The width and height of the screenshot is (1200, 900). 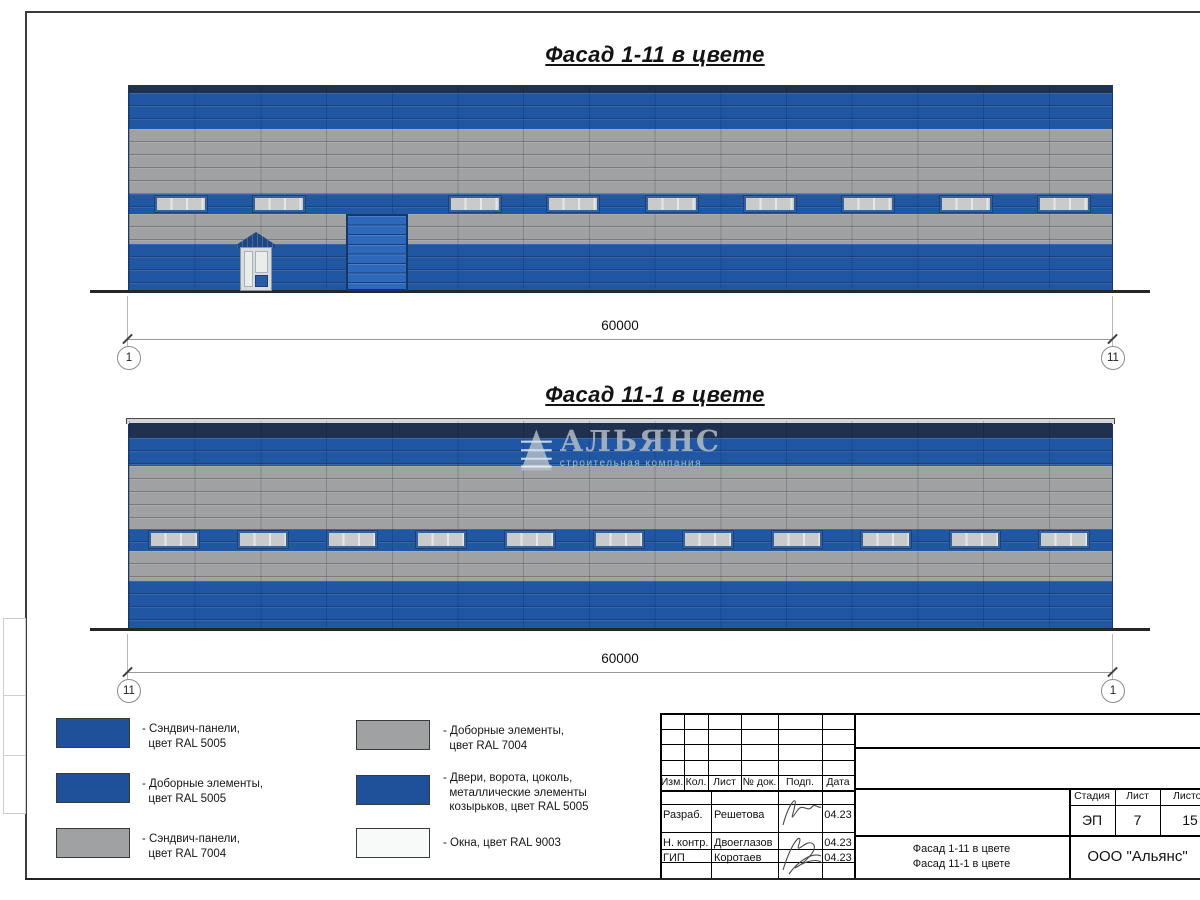 What do you see at coordinates (1137, 856) in the screenshot?
I see `stamp-company: ООО "Альянс"` at bounding box center [1137, 856].